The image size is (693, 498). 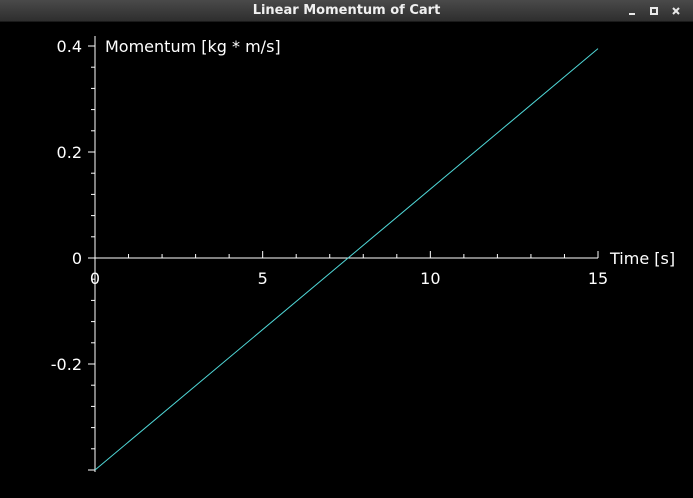 What do you see at coordinates (263, 278) in the screenshot?
I see `x-tick-label: 5` at bounding box center [263, 278].